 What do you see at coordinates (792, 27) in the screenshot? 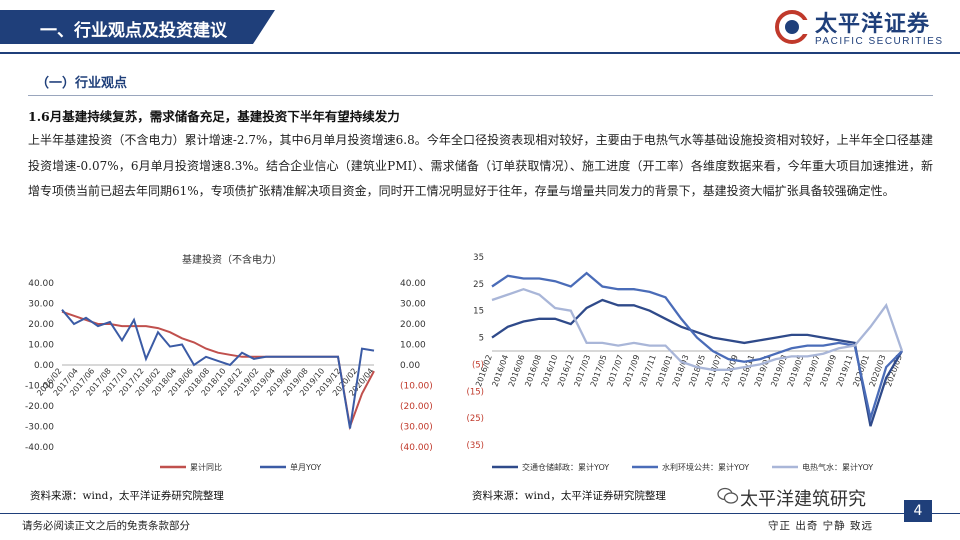
I see `logo-mark-icon` at bounding box center [792, 27].